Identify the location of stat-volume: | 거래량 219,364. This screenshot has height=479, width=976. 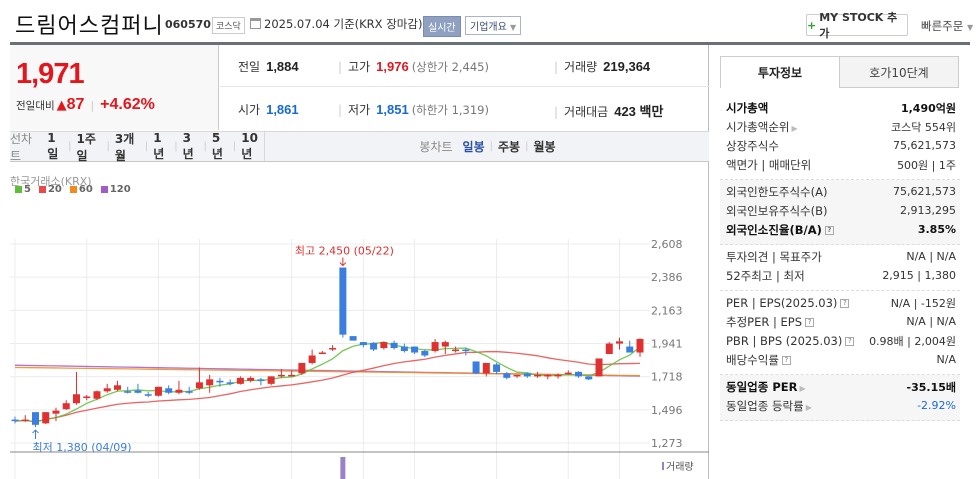
(602, 66).